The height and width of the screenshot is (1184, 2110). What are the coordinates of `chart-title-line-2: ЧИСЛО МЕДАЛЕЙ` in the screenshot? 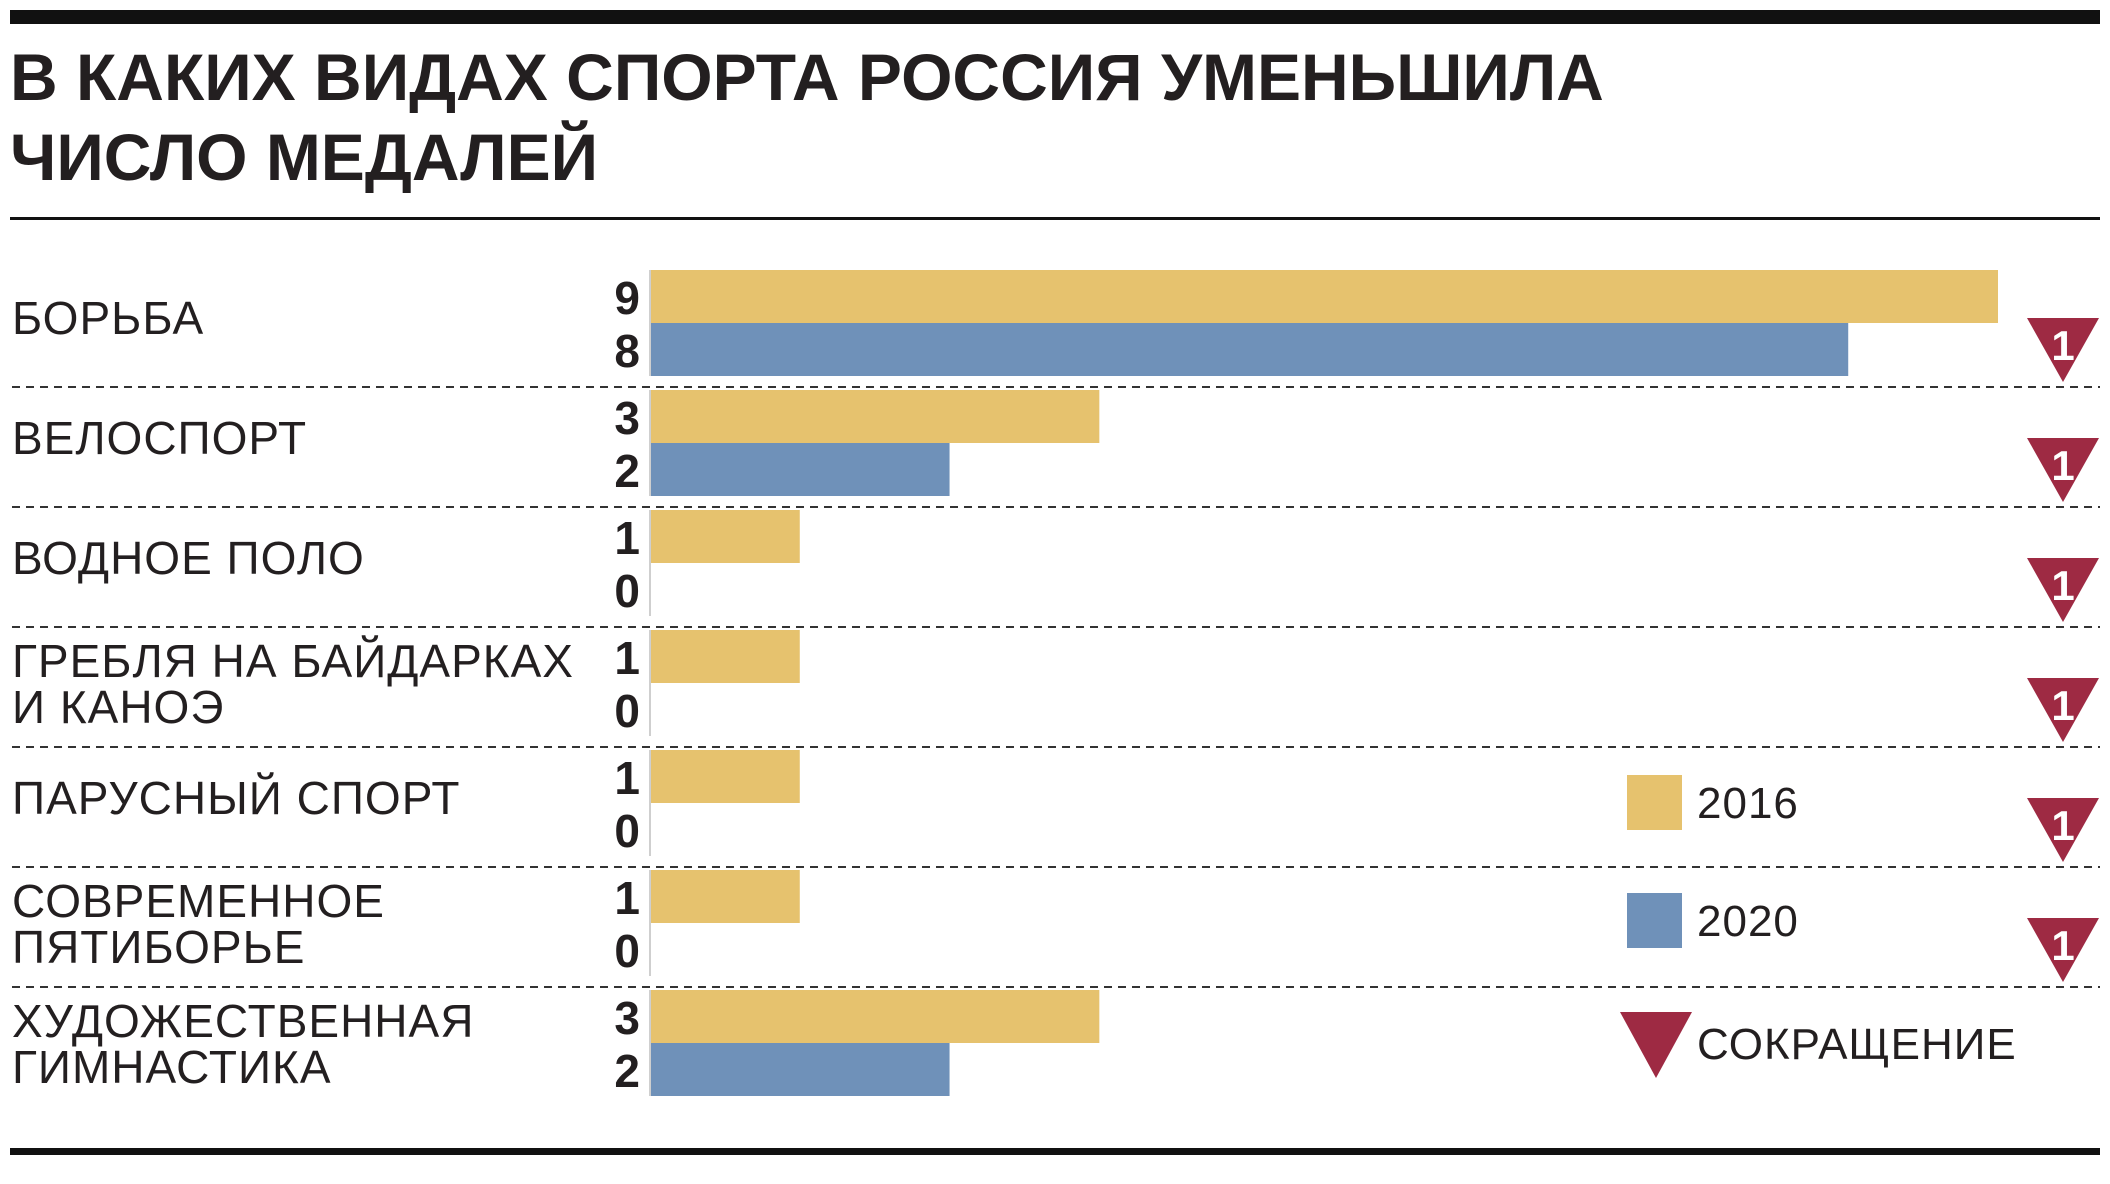 It's located at (304, 156).